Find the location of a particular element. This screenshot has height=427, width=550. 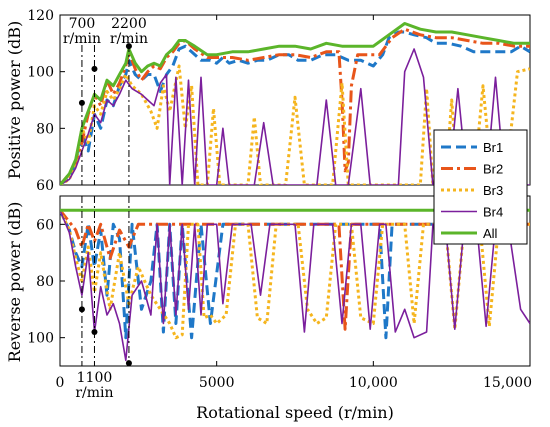

top-y-tick-label: 120 is located at coordinates (40, 16).